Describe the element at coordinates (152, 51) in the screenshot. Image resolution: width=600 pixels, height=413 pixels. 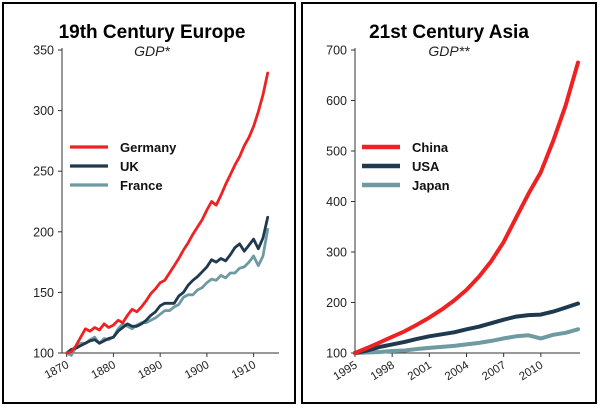
I see `chart-subtitle: GDP*` at that location.